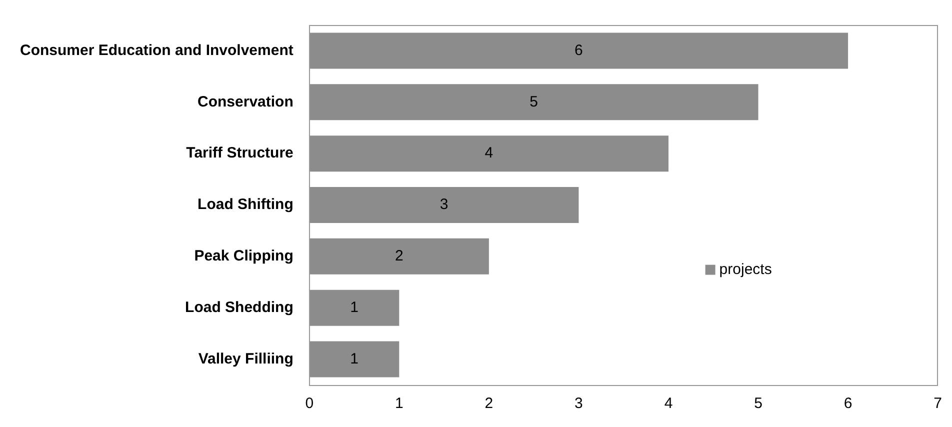  I want to click on data-label: 2, so click(399, 256).